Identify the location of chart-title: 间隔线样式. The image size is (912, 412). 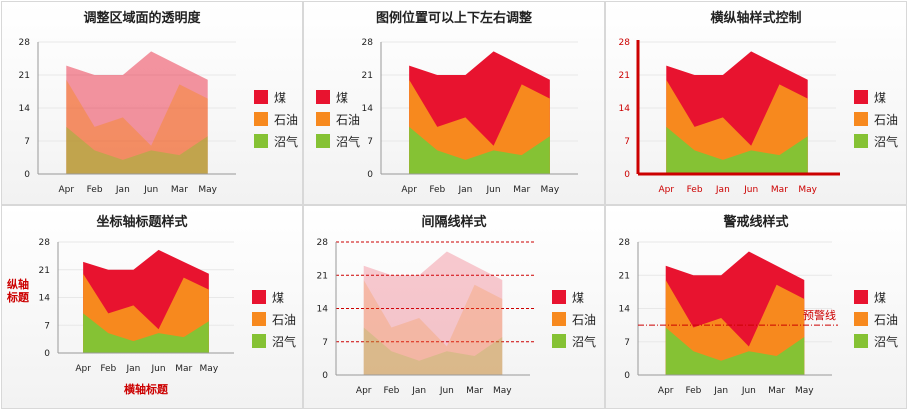
(453, 222).